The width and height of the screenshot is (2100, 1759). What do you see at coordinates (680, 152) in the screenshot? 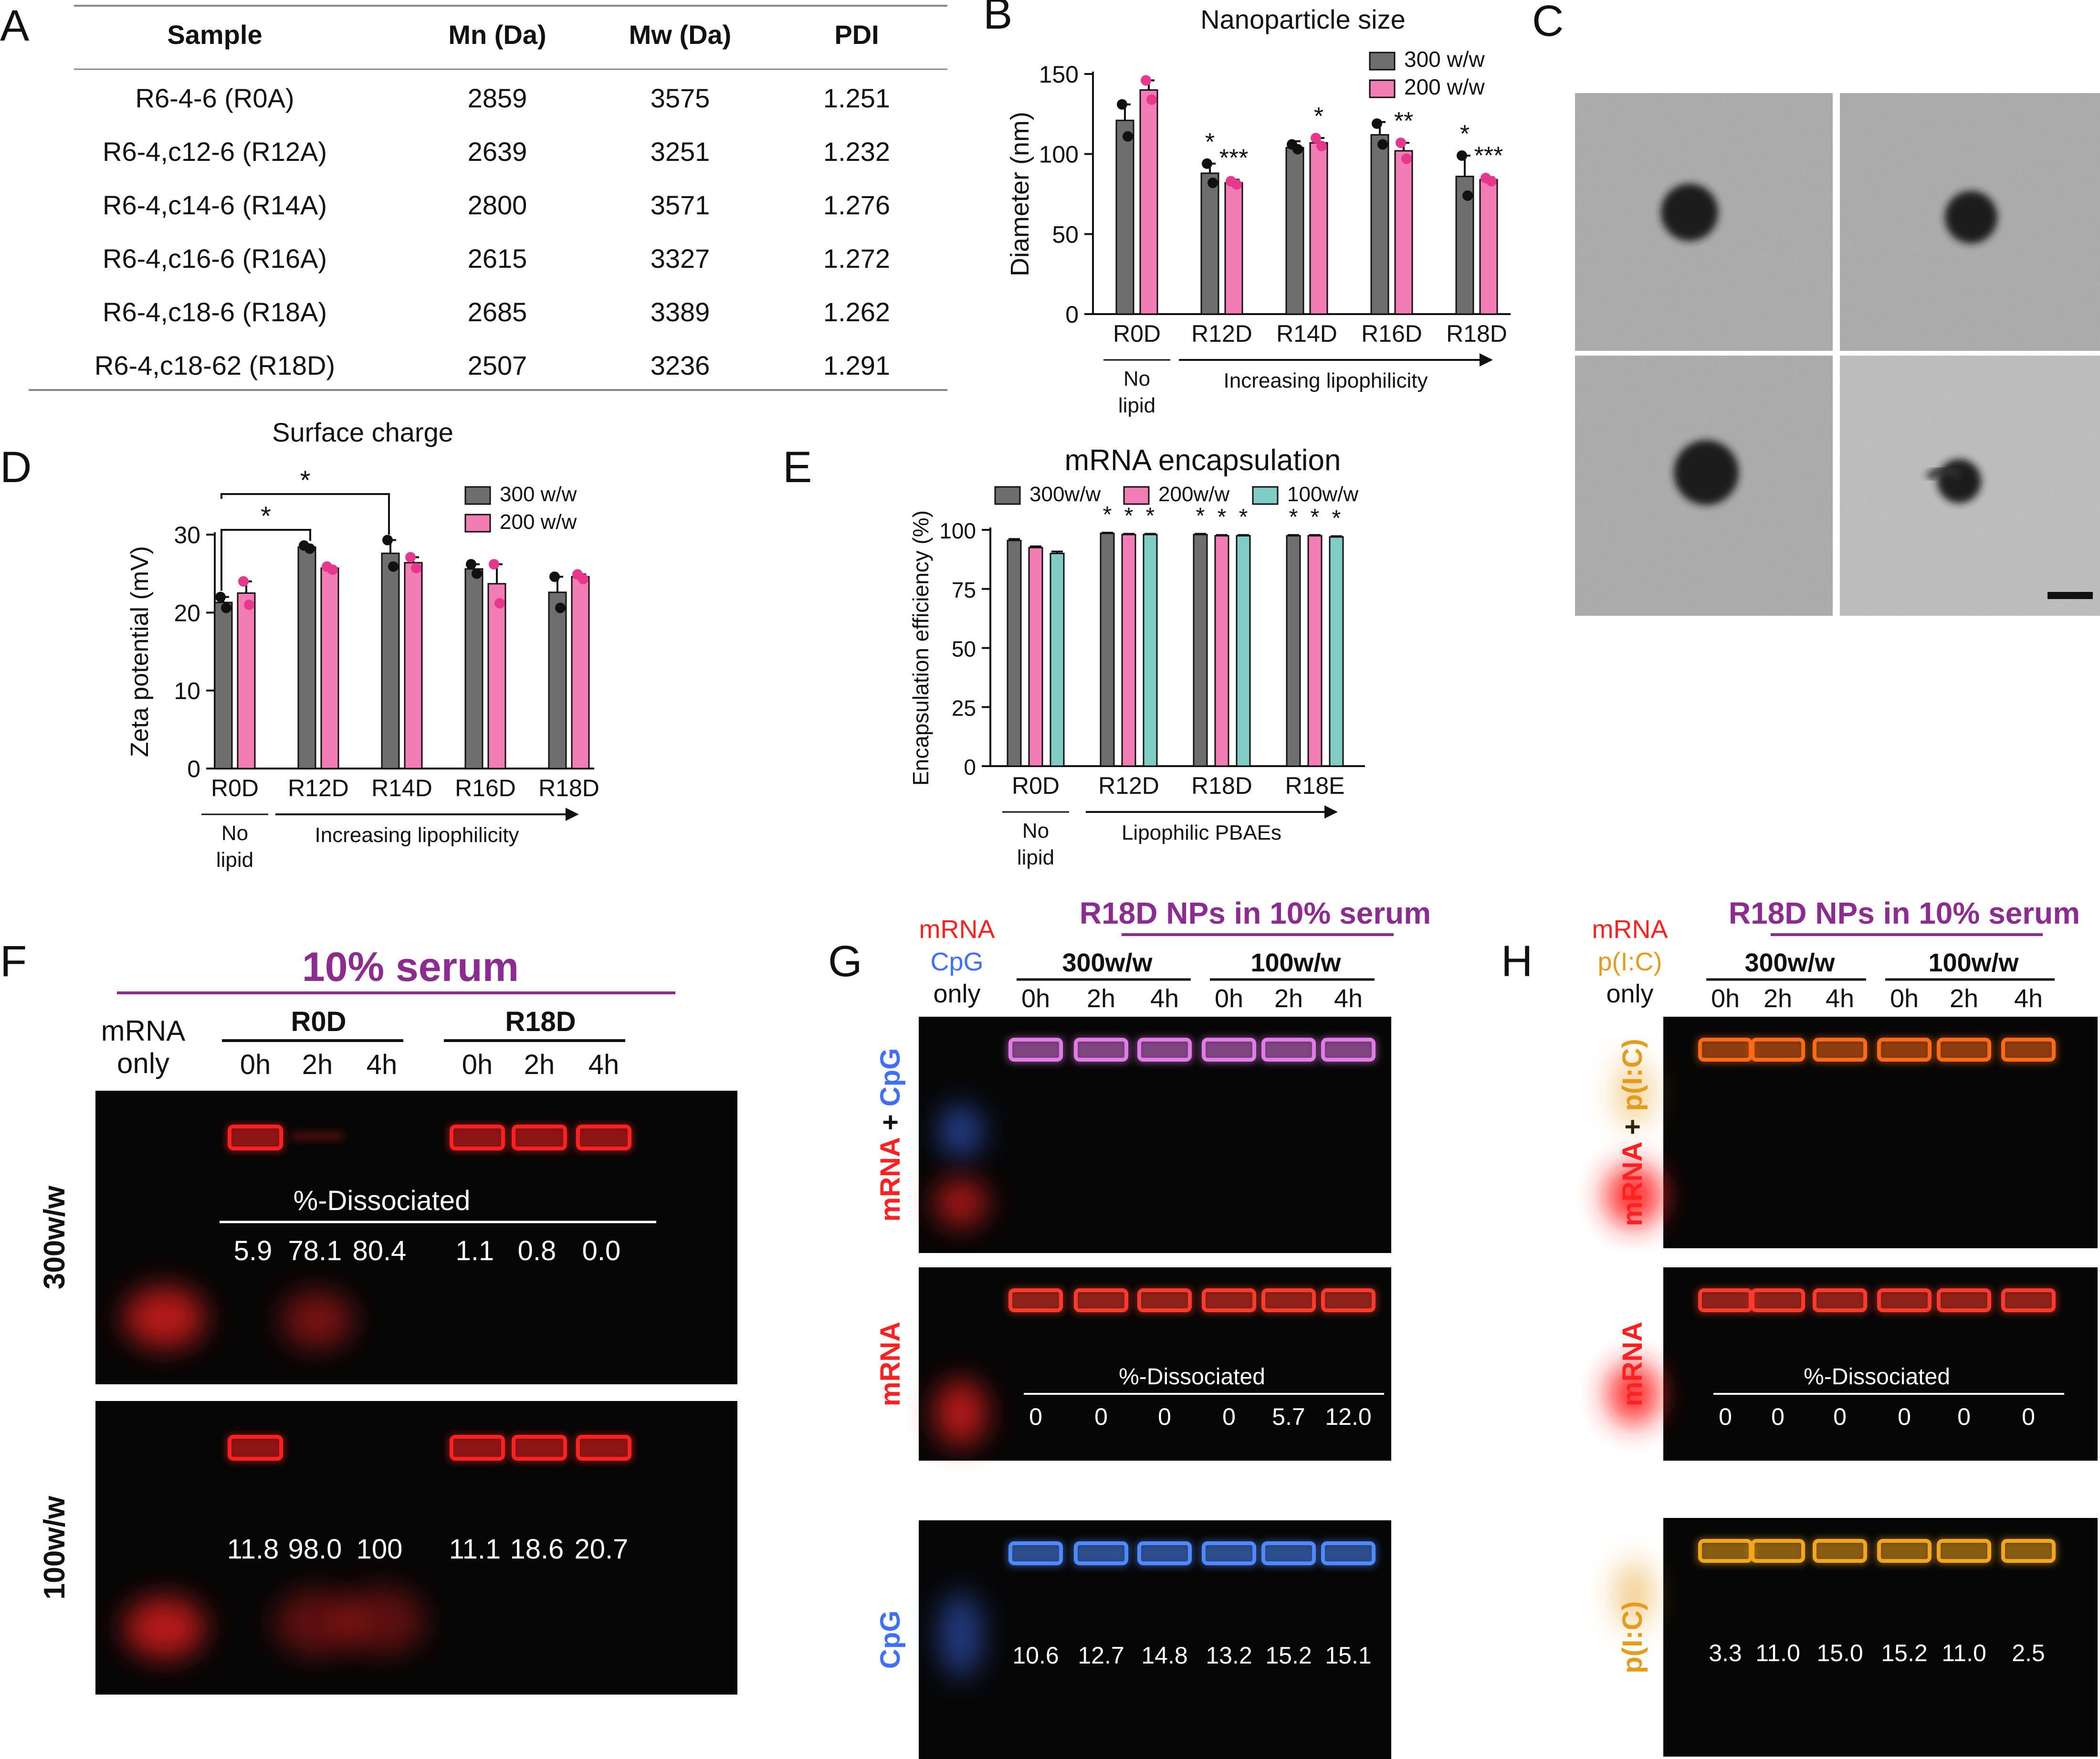
I see `table-cell: 3251` at bounding box center [680, 152].